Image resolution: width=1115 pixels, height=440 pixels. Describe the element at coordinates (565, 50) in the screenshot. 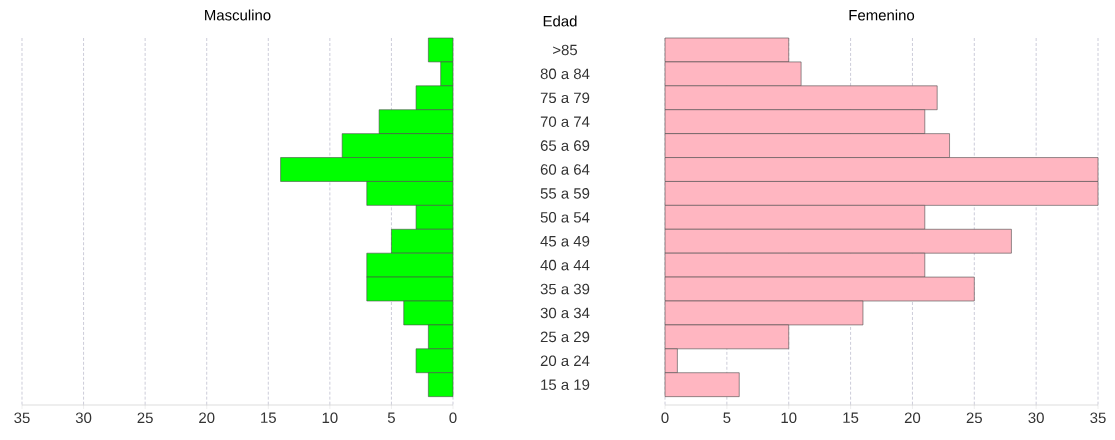

I see `y-tick-label: >85` at that location.